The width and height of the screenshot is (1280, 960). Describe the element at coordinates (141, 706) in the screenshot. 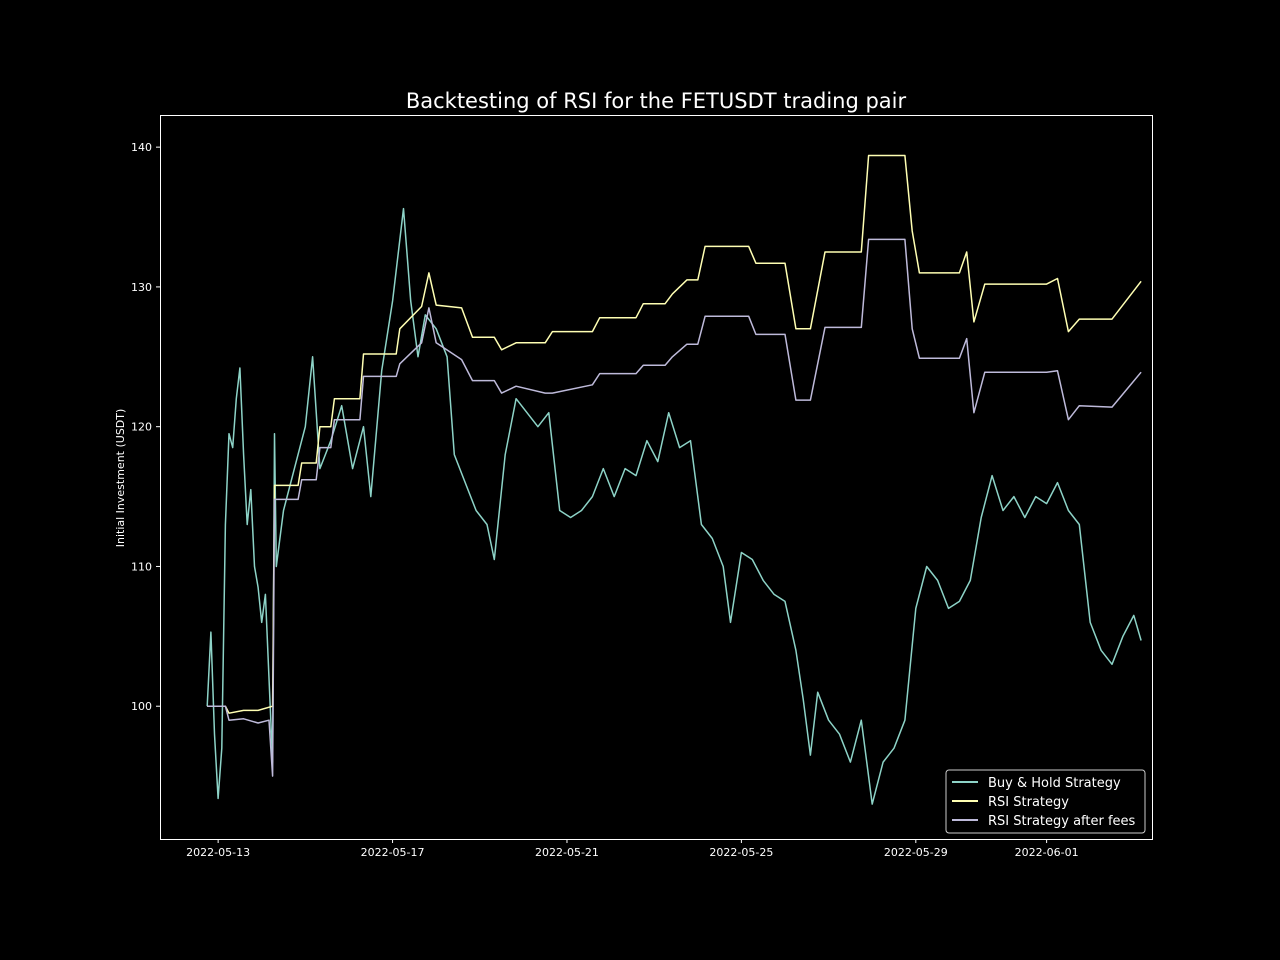

I see `y-tick-label: 100` at that location.